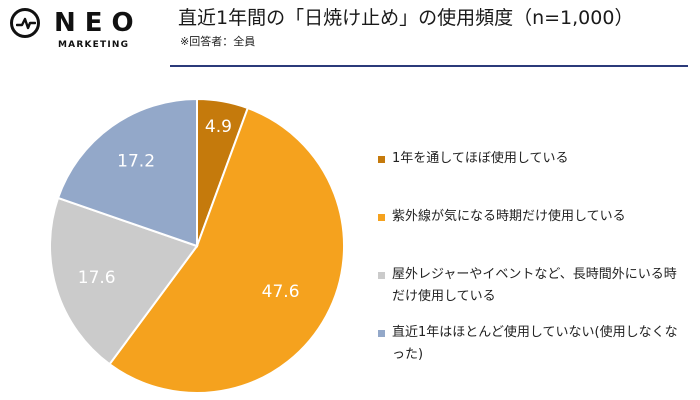 This screenshot has width=700, height=400. Describe the element at coordinates (218, 127) in the screenshot. I see `pie-slice-1-label: 4.9` at that location.